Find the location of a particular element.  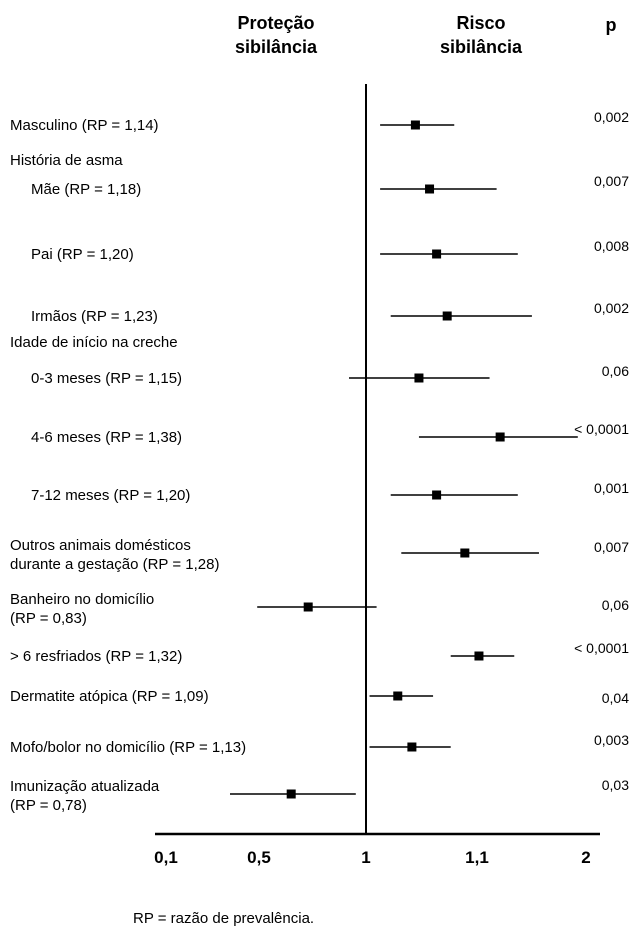

header-risk-line: Risco is located at coordinates (480, 23).